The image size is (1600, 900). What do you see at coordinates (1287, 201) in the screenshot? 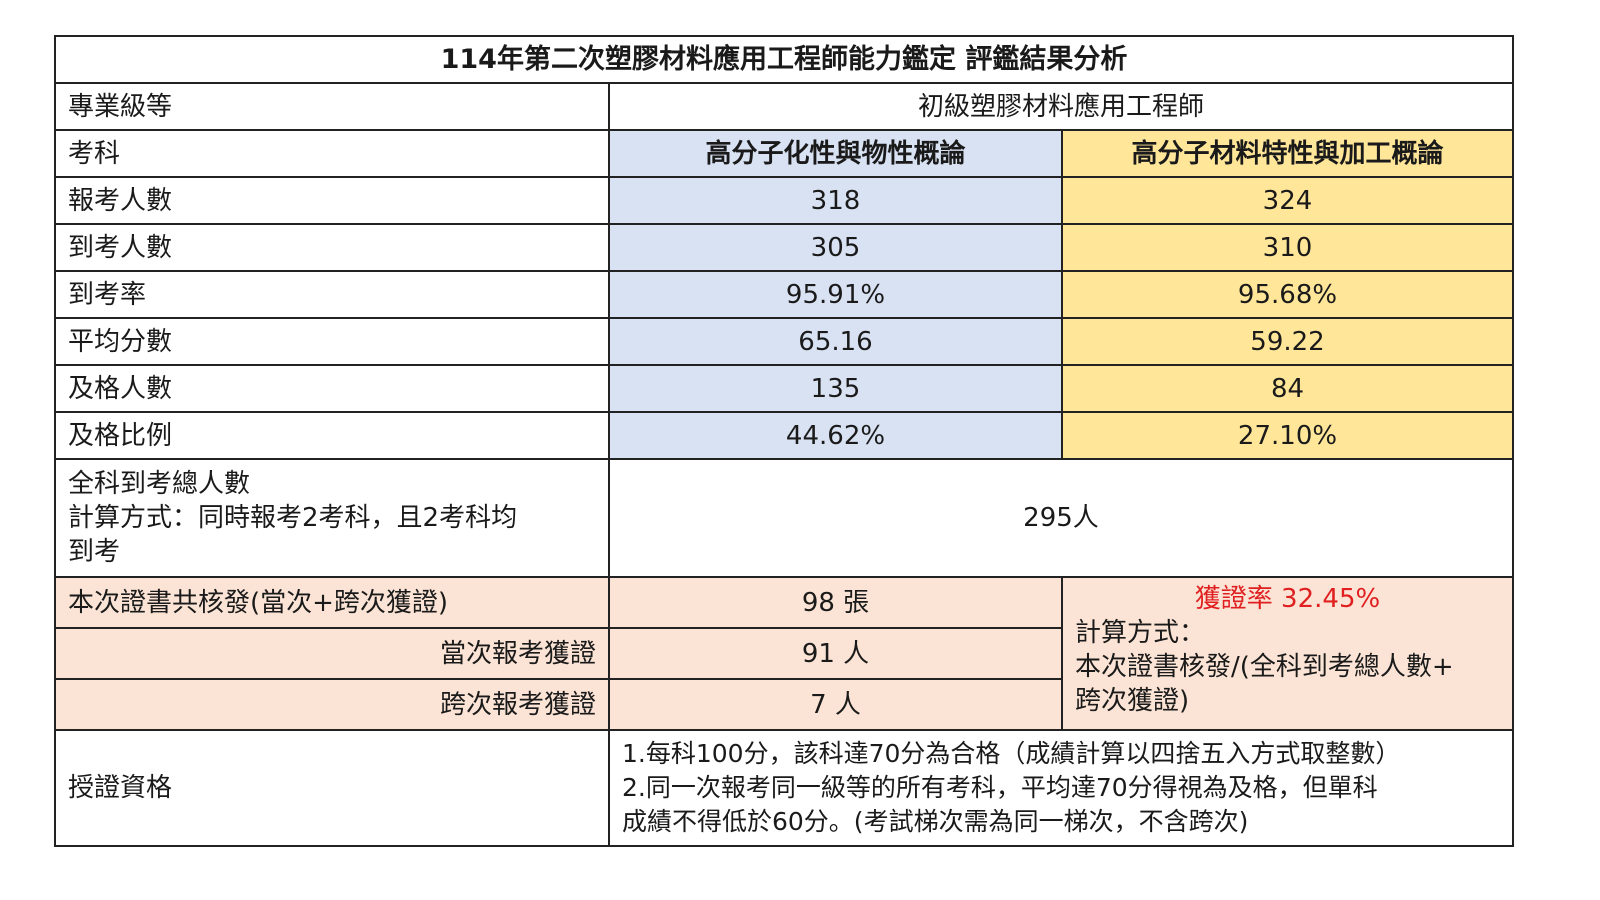
I see `registered-subject-2: 324` at bounding box center [1287, 201].